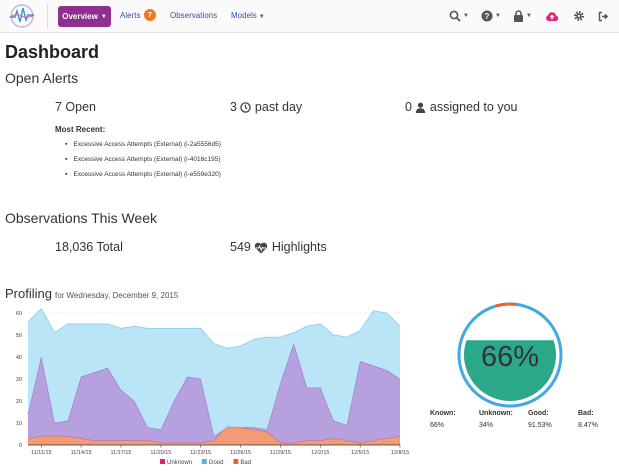 Image resolution: width=619 pixels, height=473 pixels. Describe the element at coordinates (246, 107) in the screenshot. I see `clock-icon` at that location.